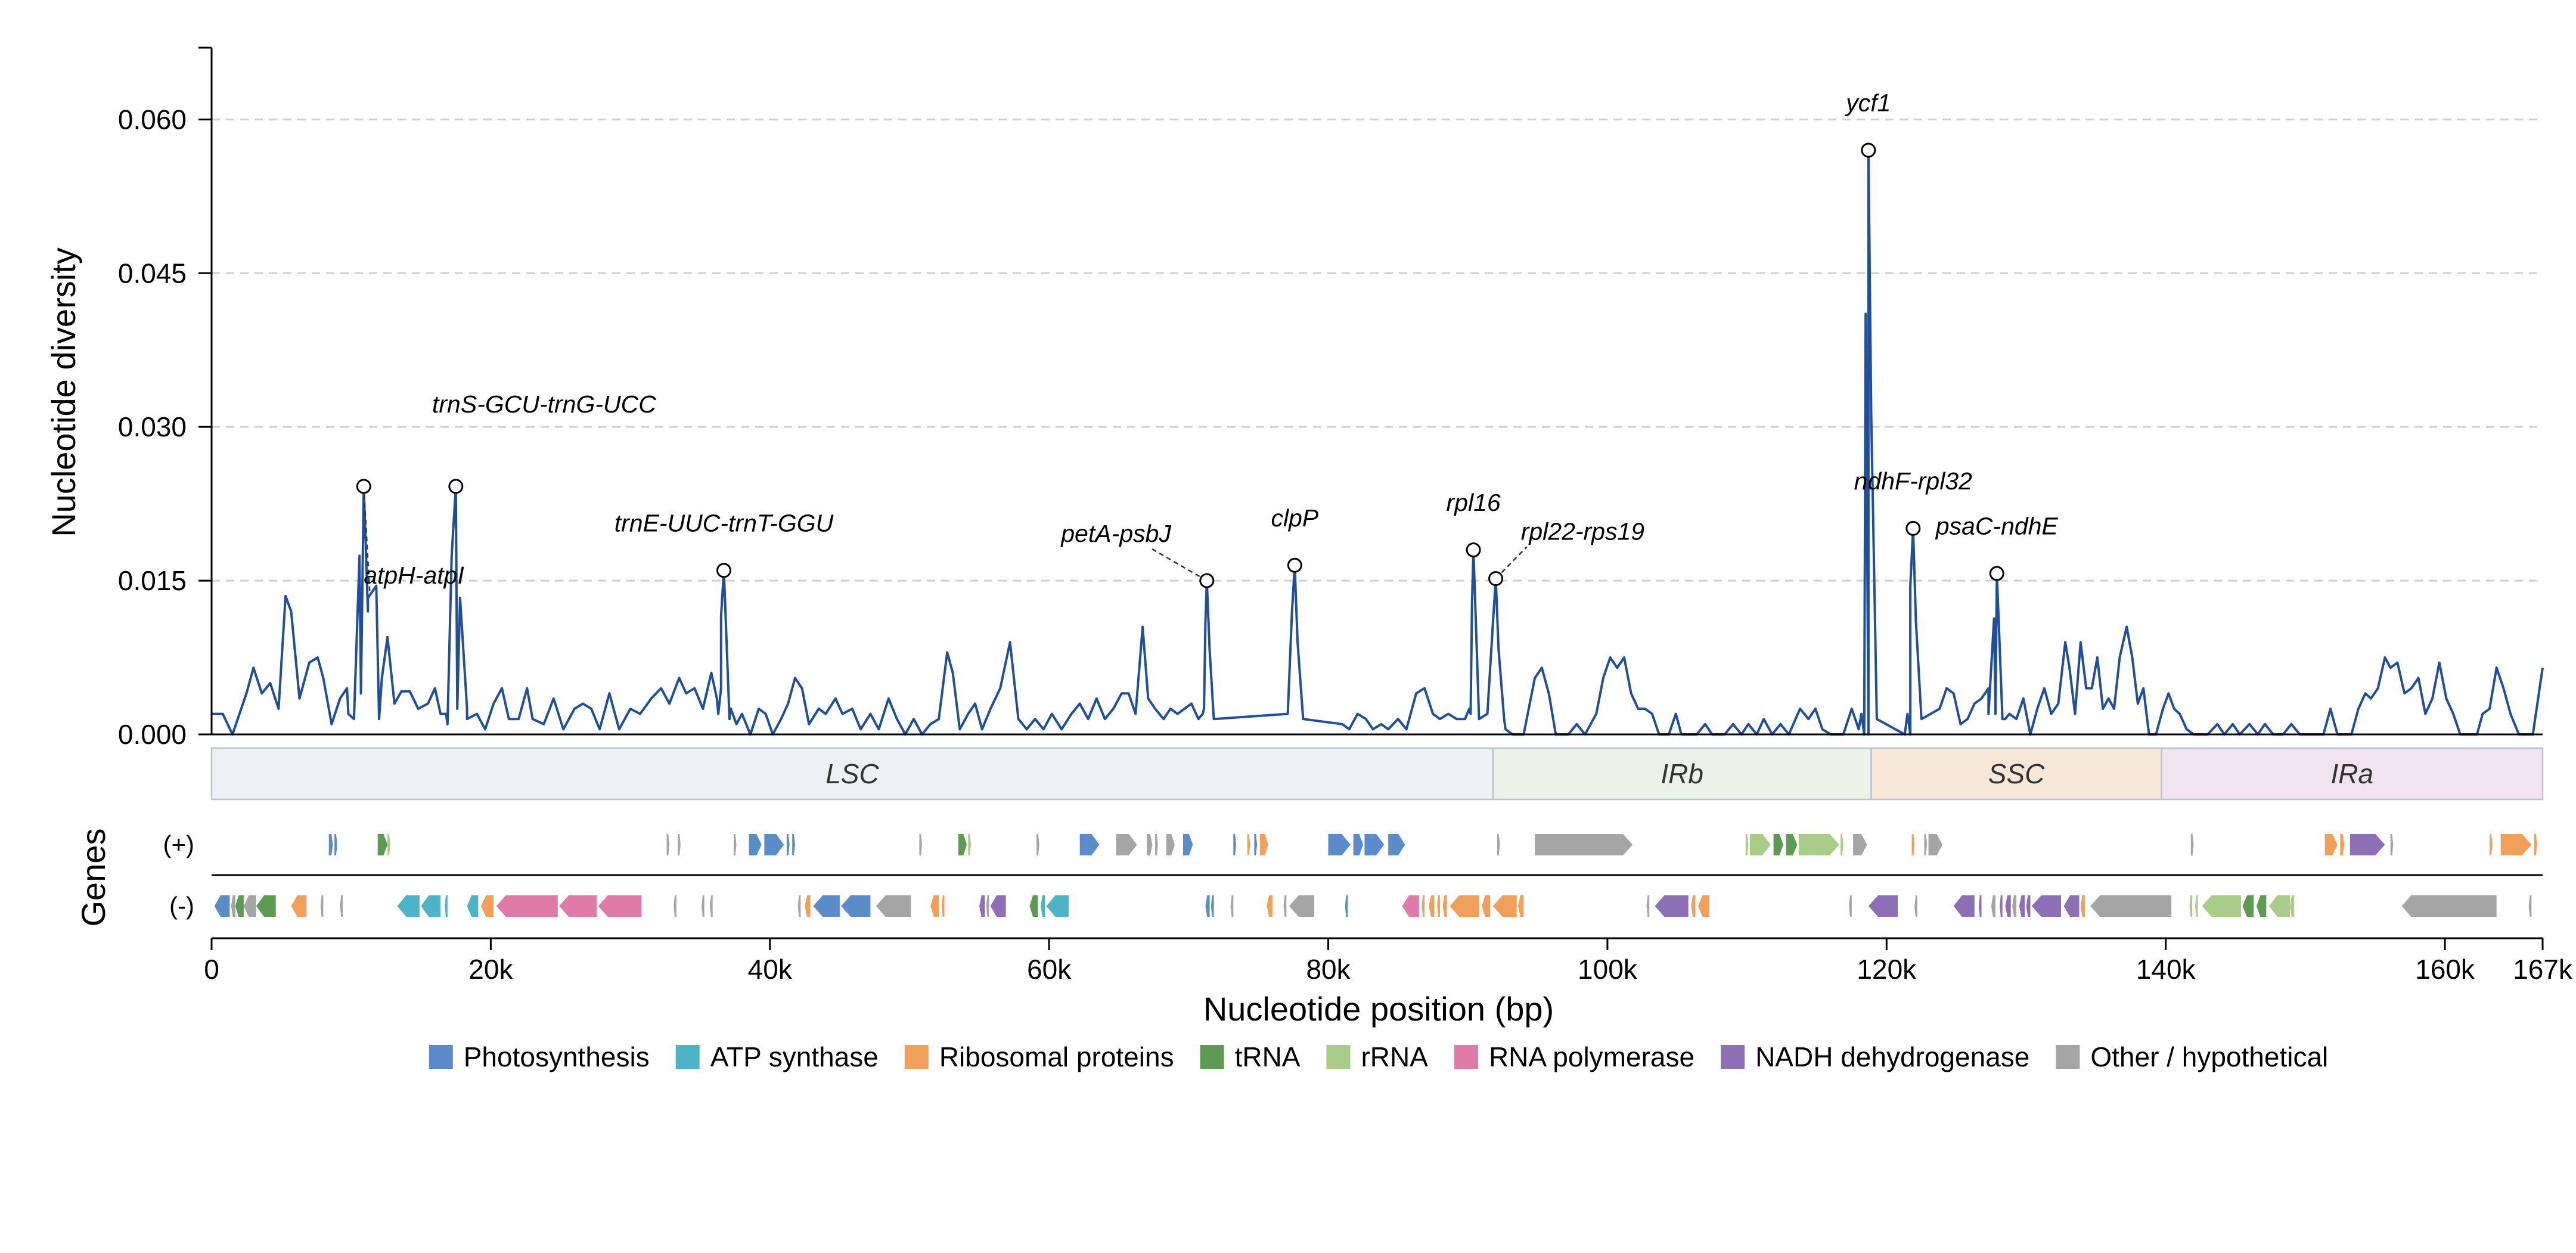  Describe the element at coordinates (557, 1056) in the screenshot. I see `legend-label: Photosynthesis` at that location.